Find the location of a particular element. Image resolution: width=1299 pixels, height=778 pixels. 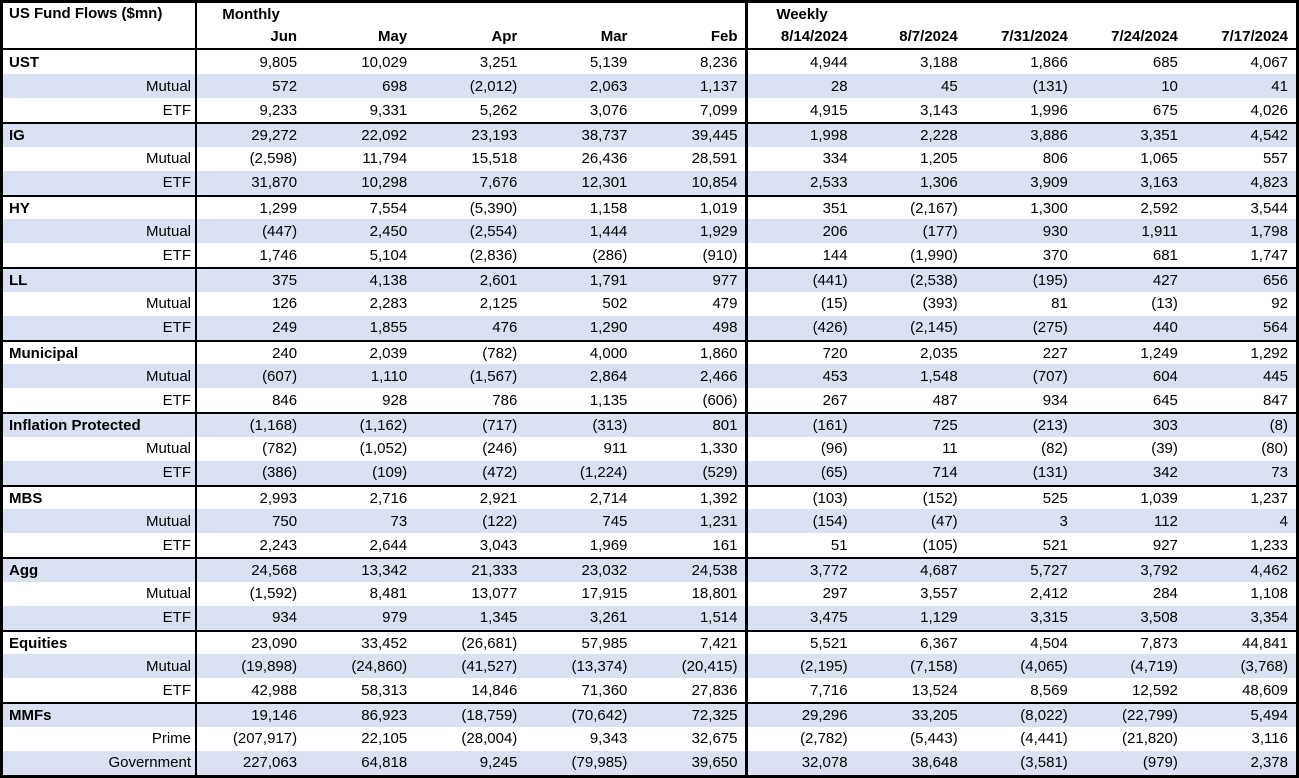

table-cell: (447) is located at coordinates (250, 231).